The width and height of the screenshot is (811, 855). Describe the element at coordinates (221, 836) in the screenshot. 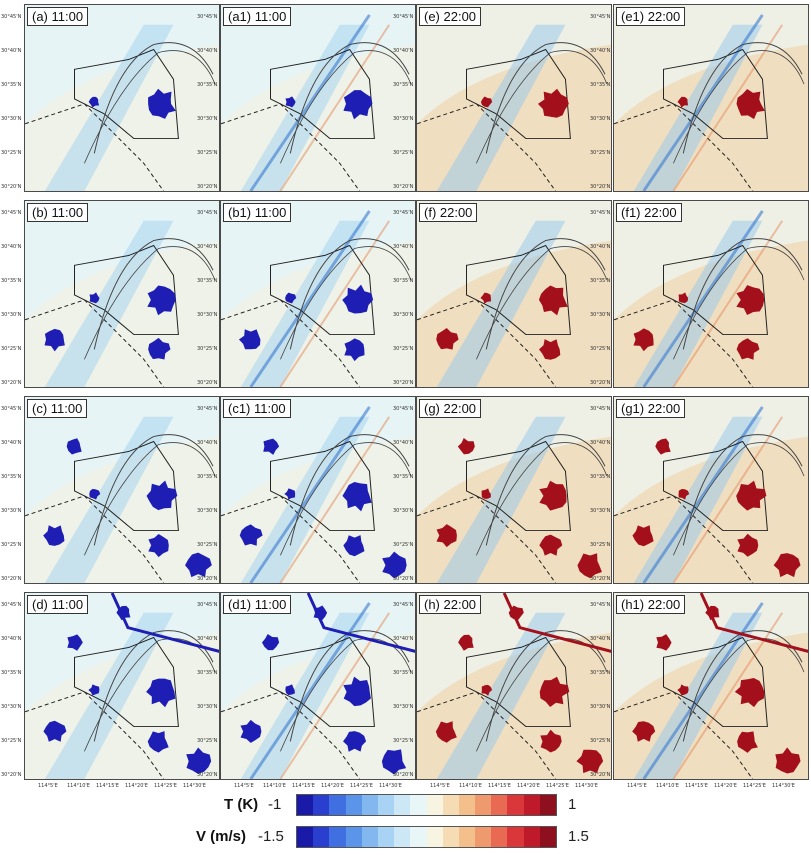

I see `v-colorbar-label: V (m/s)` at that location.